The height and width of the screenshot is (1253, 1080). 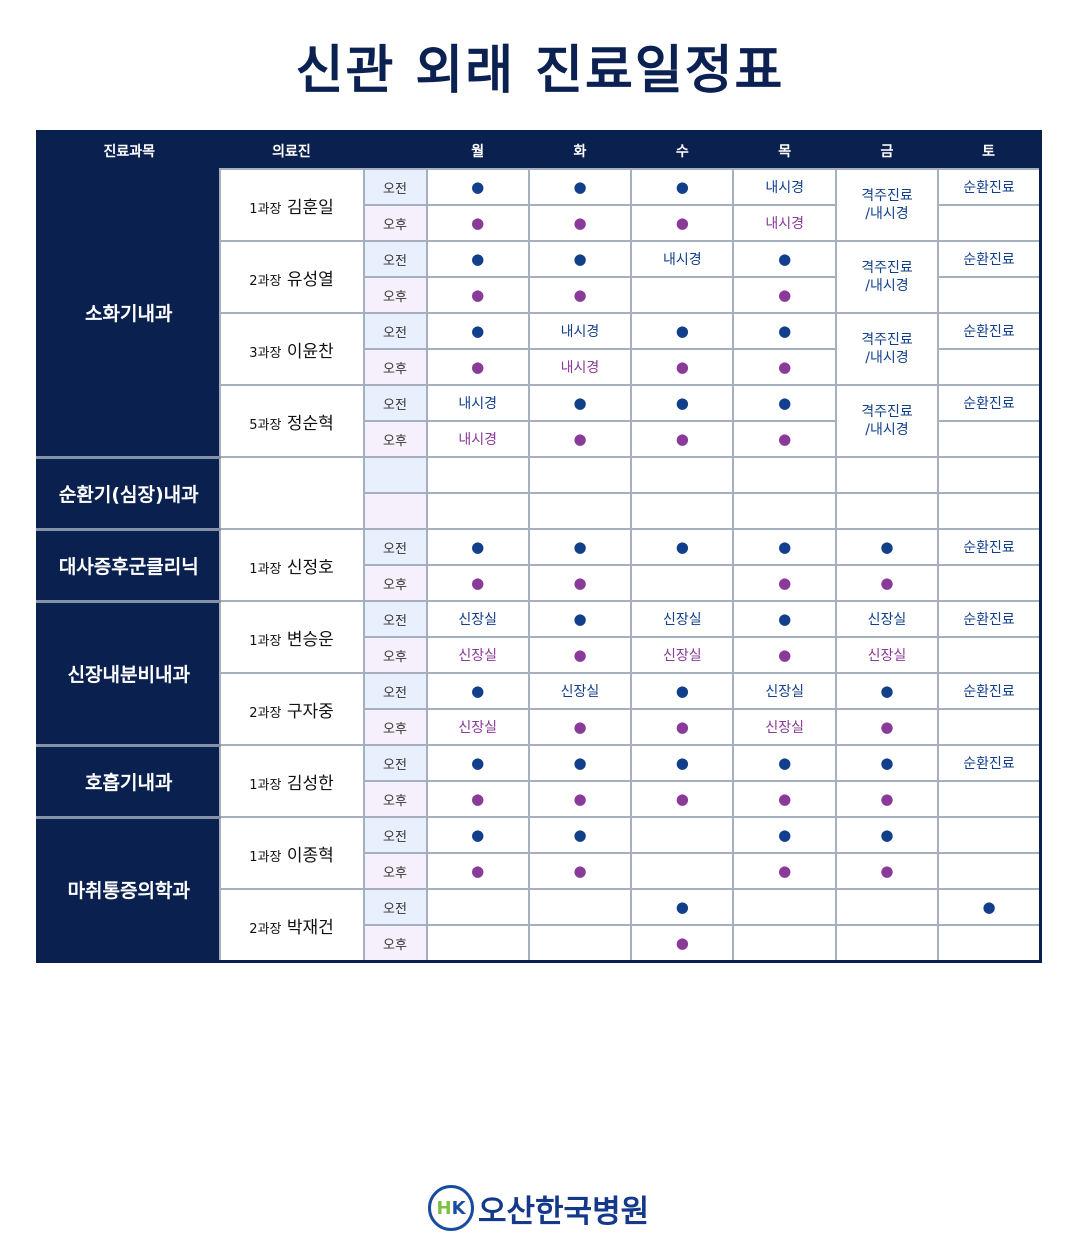 I want to click on doctor-cell: 2과장 박재건, so click(x=291, y=925).